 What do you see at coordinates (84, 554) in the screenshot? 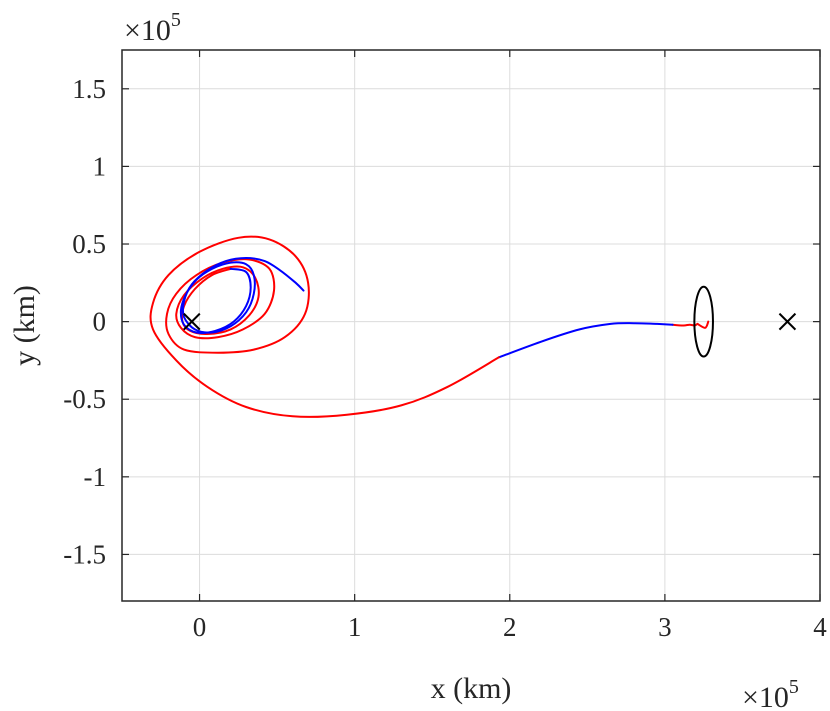
I see `y-tick-label: -1.5` at bounding box center [84, 554].